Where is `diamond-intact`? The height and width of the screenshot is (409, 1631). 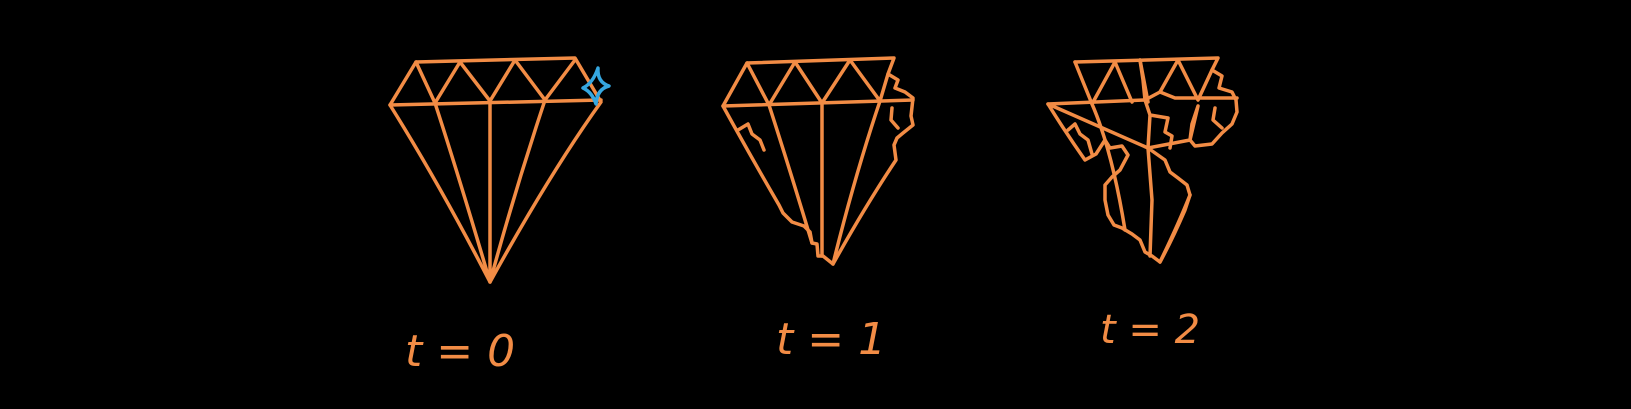 diamond-intact is located at coordinates (499, 170).